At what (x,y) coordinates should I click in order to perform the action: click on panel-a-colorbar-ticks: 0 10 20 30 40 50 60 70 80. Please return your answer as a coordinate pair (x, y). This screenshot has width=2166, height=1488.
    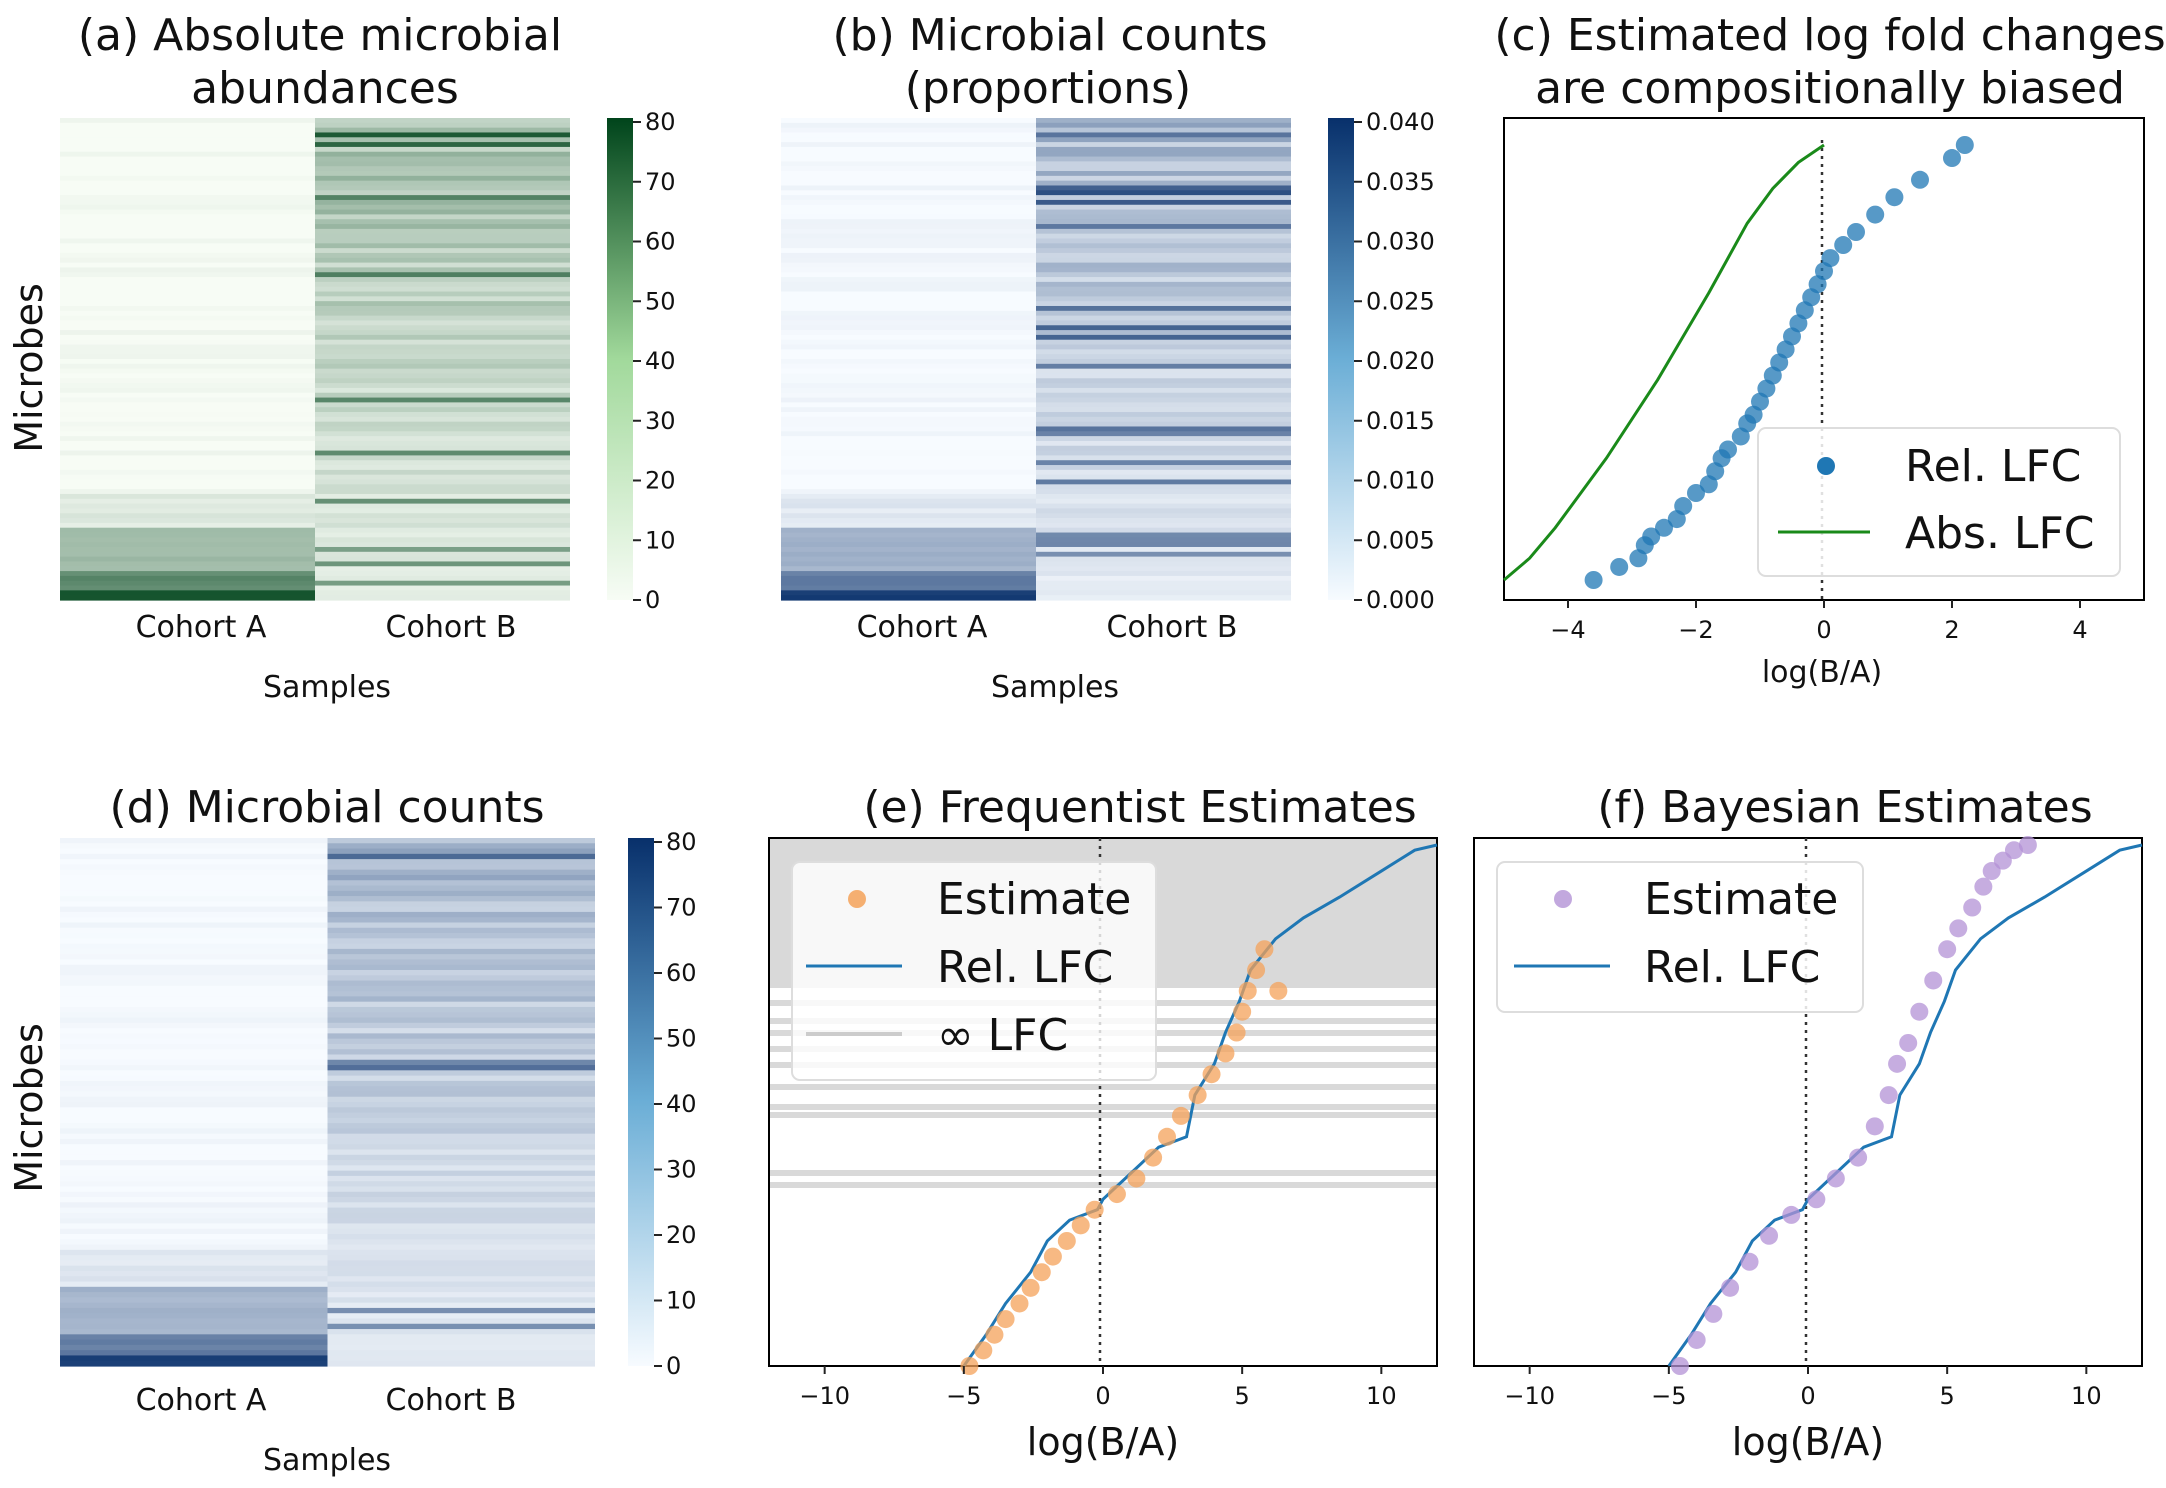
    Looking at the image, I should click on (654, 361).